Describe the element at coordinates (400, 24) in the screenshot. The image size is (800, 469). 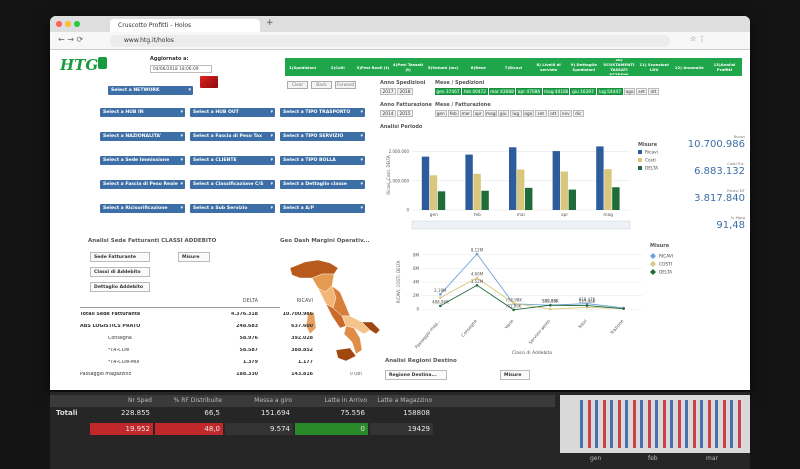
I see `tab-bar: Cruscotto Profitti - Holos +` at that location.